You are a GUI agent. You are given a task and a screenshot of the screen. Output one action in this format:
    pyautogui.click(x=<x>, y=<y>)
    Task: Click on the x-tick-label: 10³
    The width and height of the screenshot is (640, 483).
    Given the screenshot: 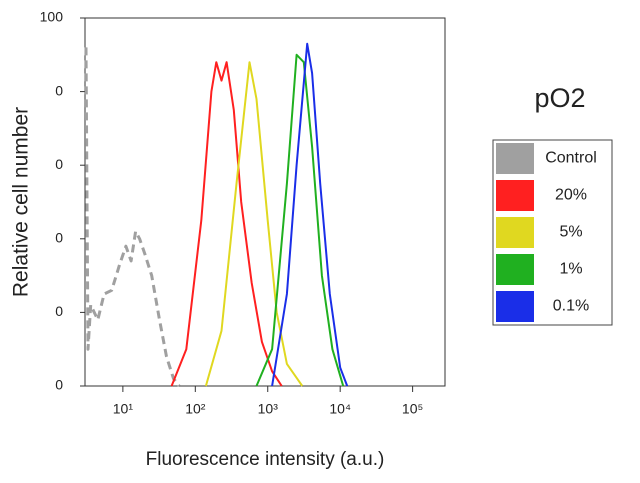 What is the action you would take?
    pyautogui.click(x=268, y=409)
    